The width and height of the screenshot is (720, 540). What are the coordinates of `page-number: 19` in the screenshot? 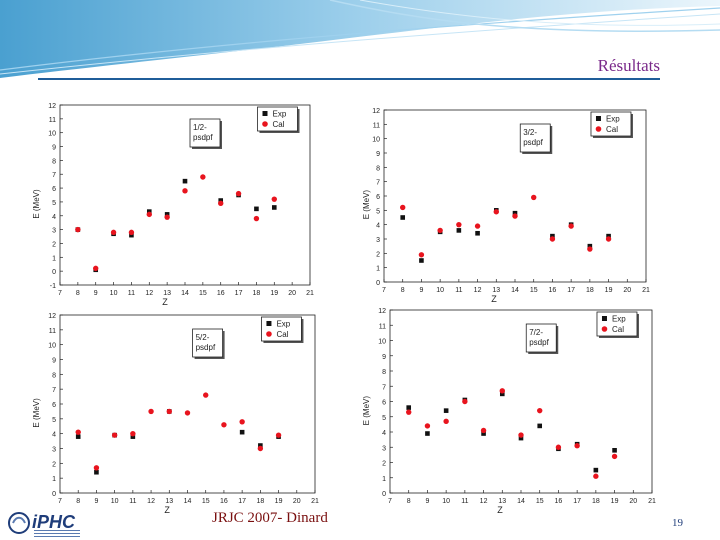 It's located at (677, 523).